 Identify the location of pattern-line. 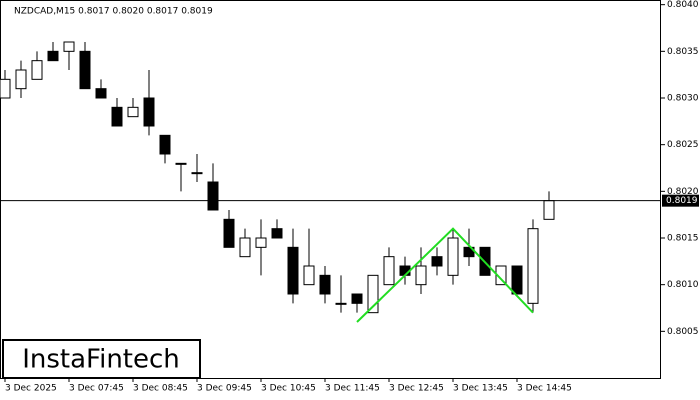
(445, 275).